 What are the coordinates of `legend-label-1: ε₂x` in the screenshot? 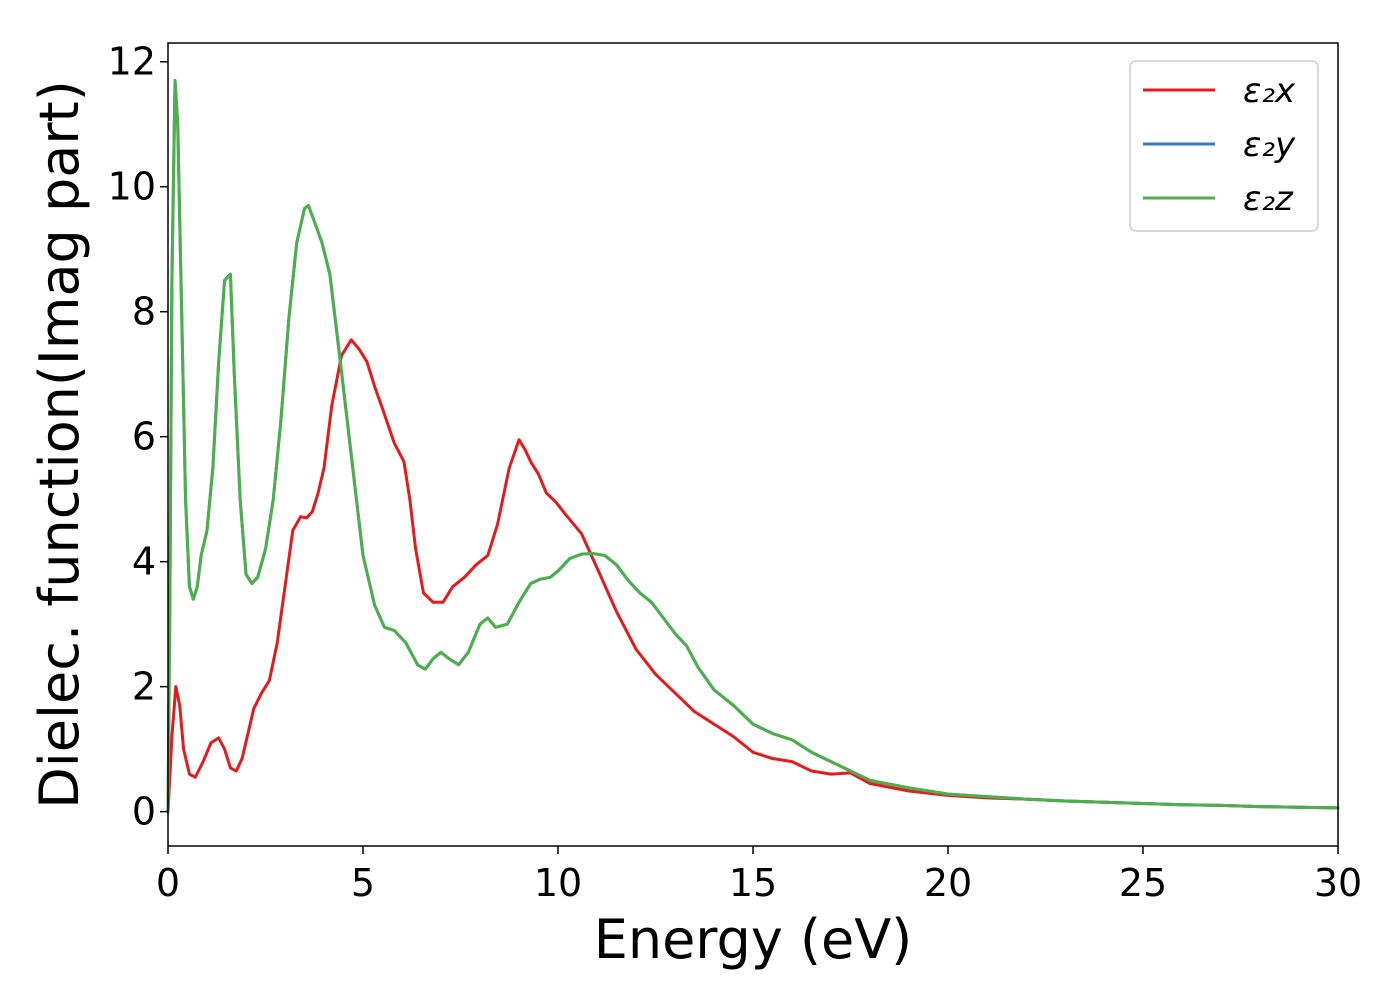 It's located at (1269, 91).